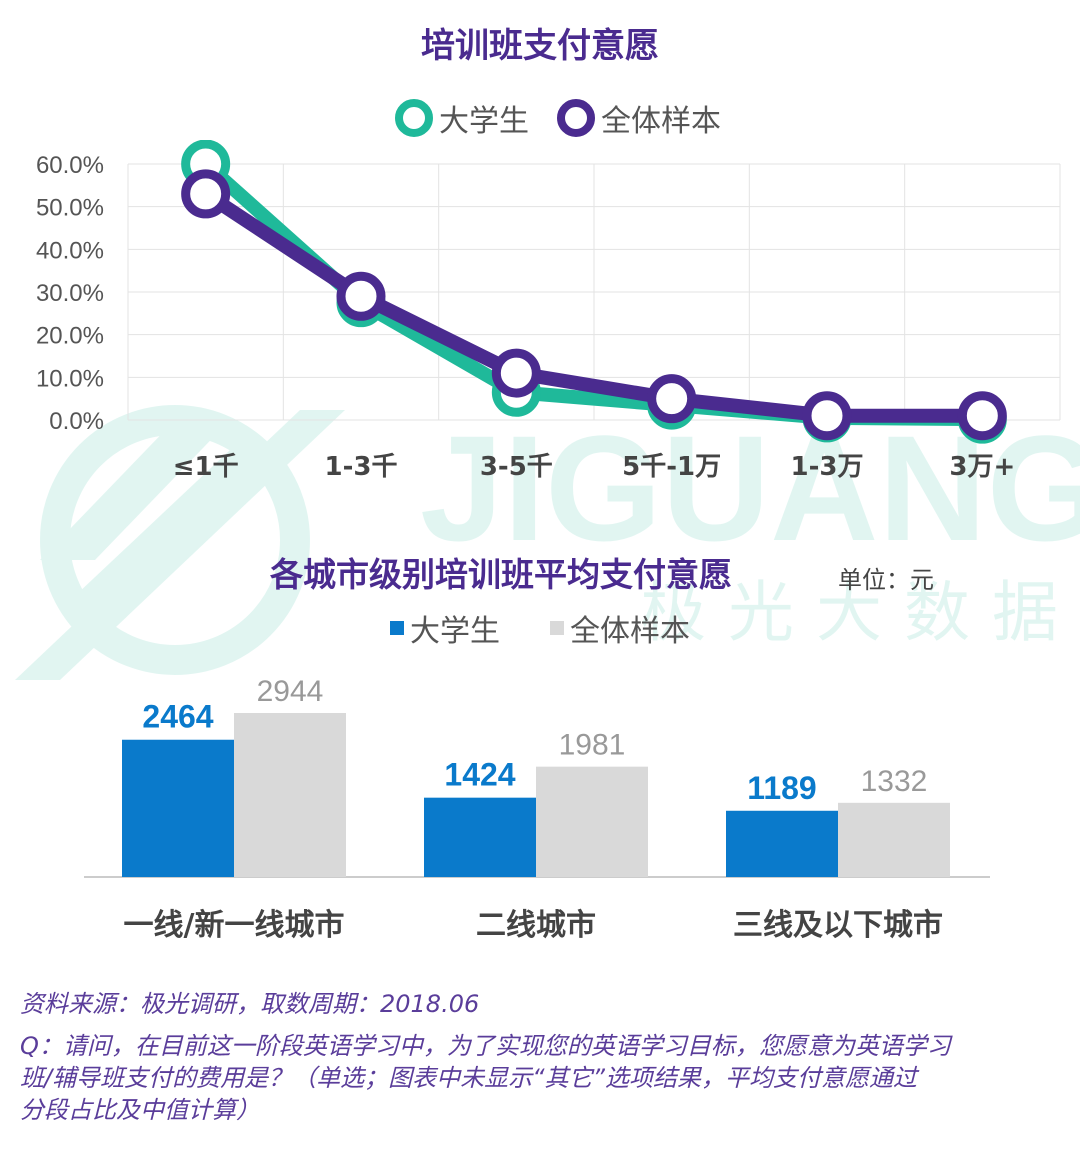 The height and width of the screenshot is (1153, 1080). Describe the element at coordinates (484, 121) in the screenshot. I see `legend-label-college: 大学生` at that location.